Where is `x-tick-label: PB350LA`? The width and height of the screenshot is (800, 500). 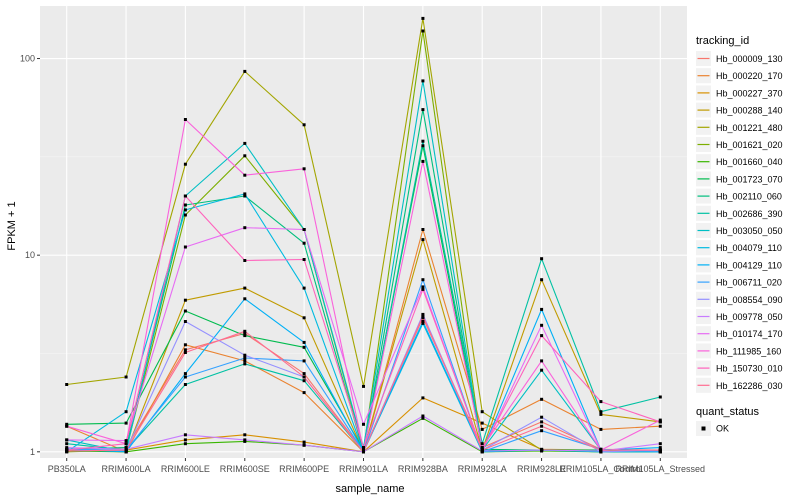 x-tick-label: PB350LA is located at coordinates (67, 469).